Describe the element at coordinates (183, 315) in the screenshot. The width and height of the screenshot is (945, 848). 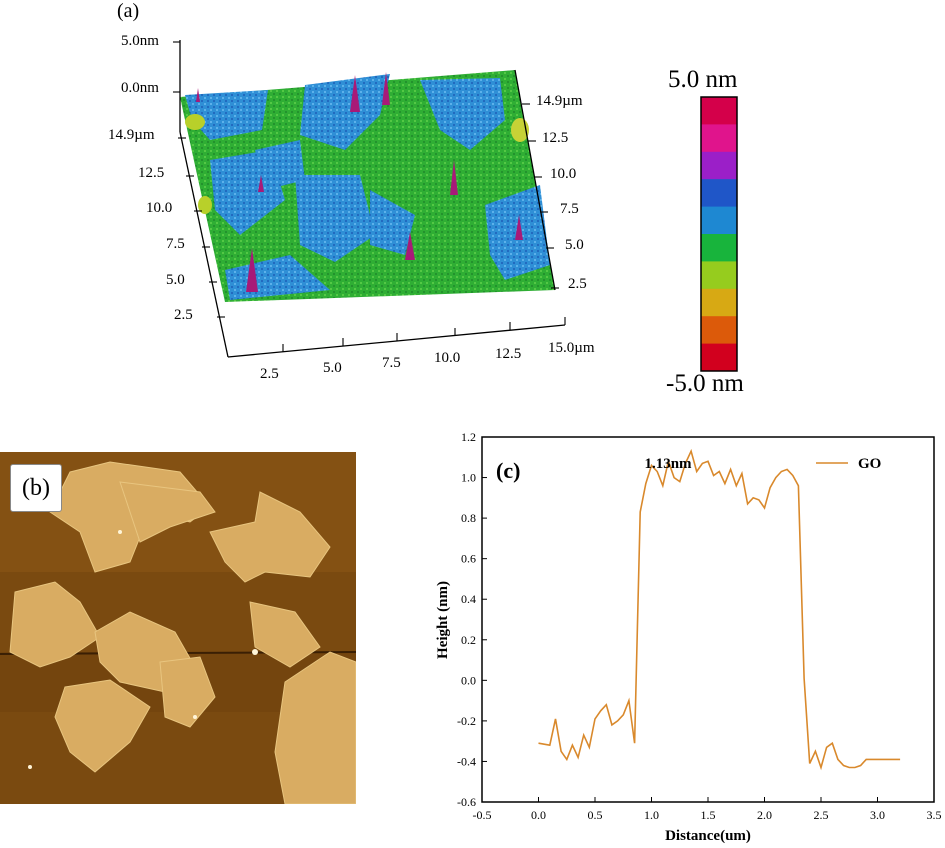
I see `y-left-tick: 2.5` at that location.